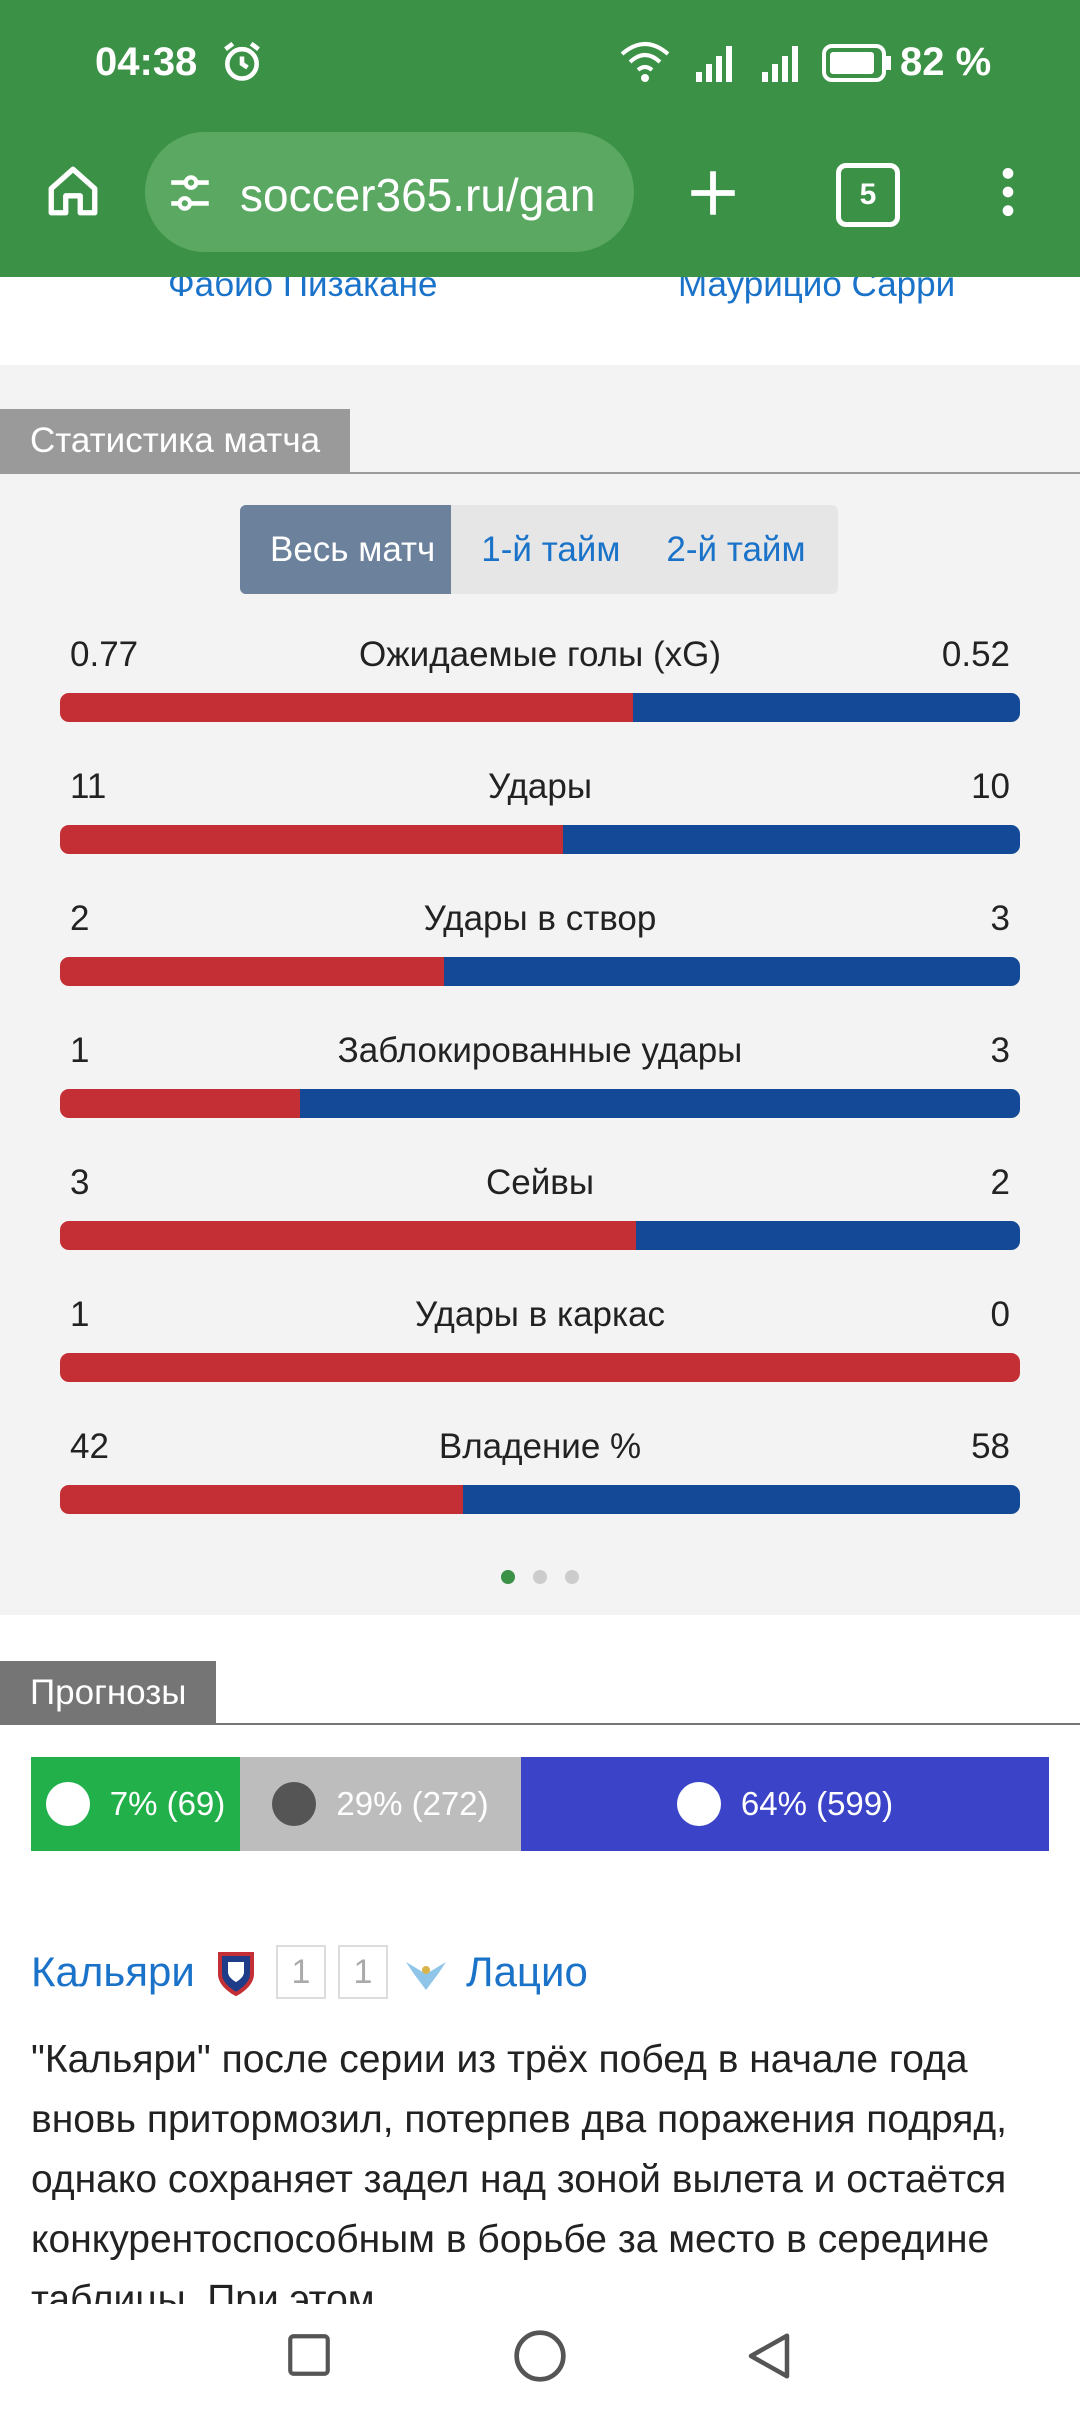 The height and width of the screenshot is (2412, 1080). Describe the element at coordinates (309, 2355) in the screenshot. I see `recents-button` at that location.